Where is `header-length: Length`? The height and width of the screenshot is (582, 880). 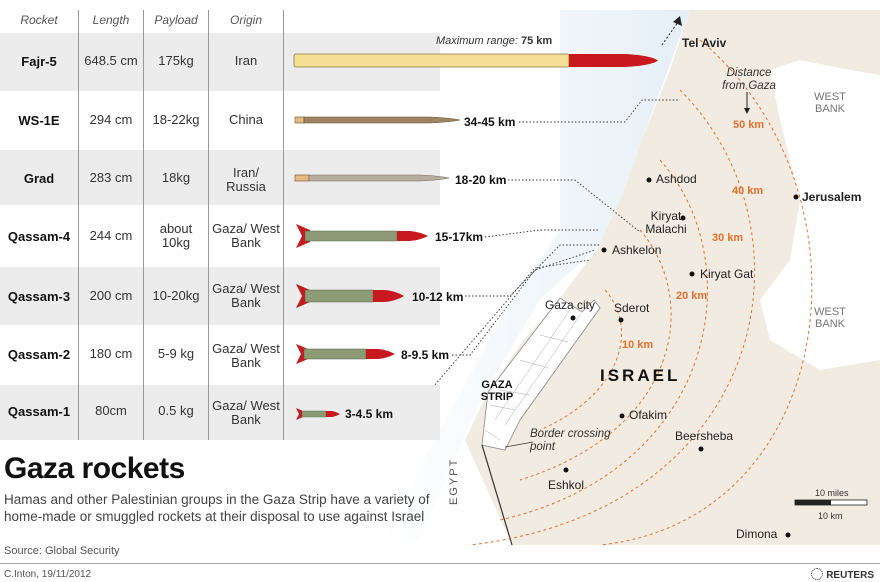
header-length: Length is located at coordinates (111, 20).